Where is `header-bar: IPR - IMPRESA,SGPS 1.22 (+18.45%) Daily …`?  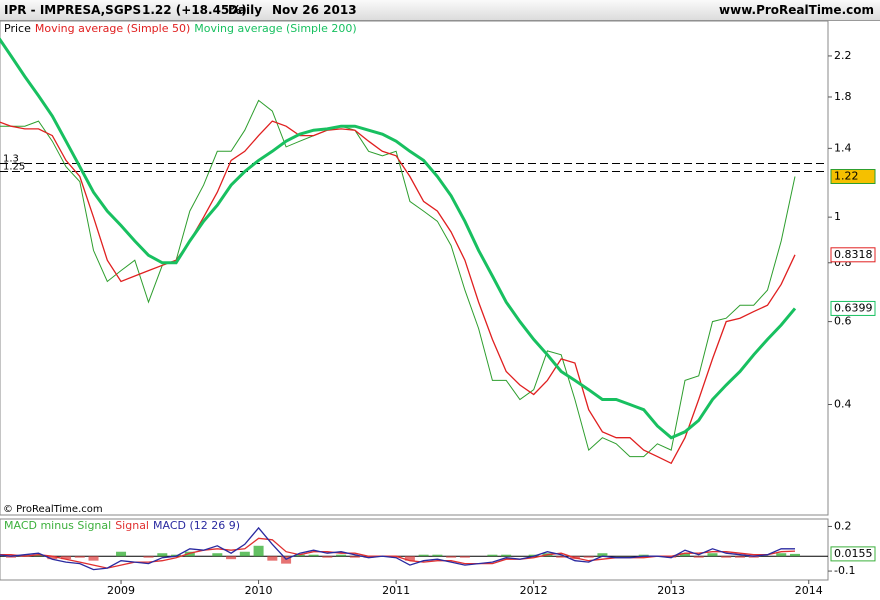
header-bar: IPR - IMPRESA,SGPS 1.22 (+18.45%) Daily … is located at coordinates (440, 10).